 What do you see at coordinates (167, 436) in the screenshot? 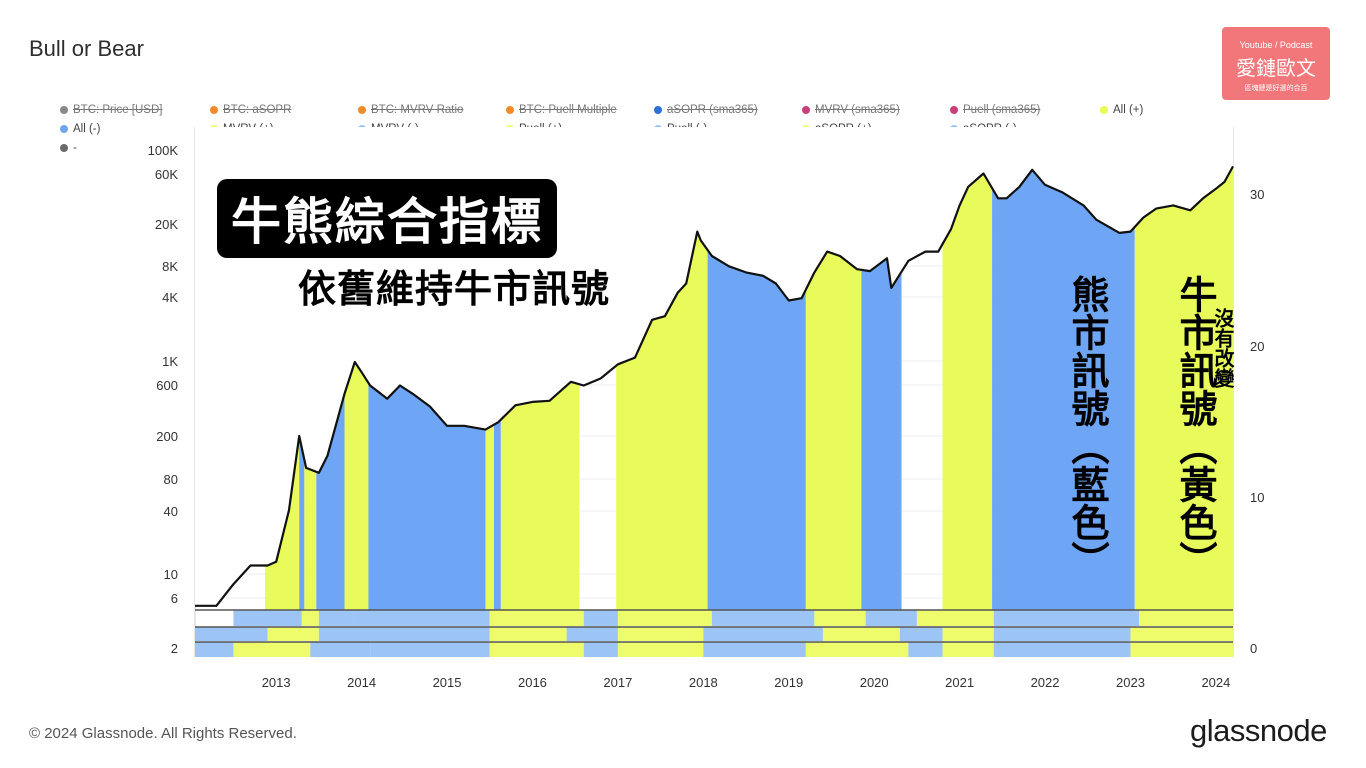
I see `y-tick-label: 200` at bounding box center [167, 436].